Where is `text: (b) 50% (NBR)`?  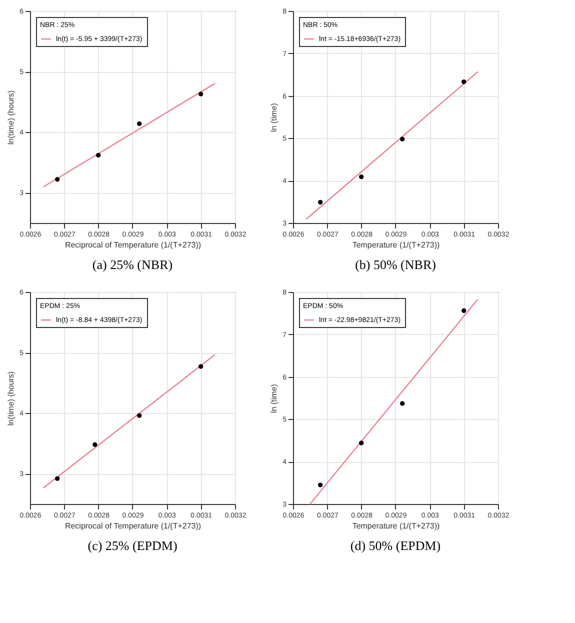
text: (b) 50% (NBR) is located at coordinates (395, 264).